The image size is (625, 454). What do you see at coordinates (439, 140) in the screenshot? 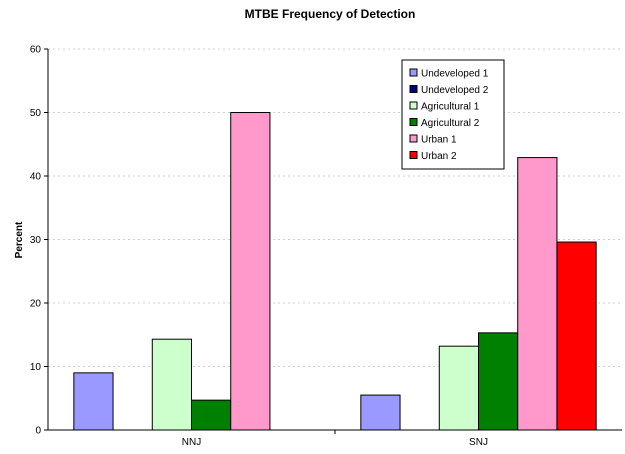
I see `legend-entry: Urban 1` at bounding box center [439, 140].